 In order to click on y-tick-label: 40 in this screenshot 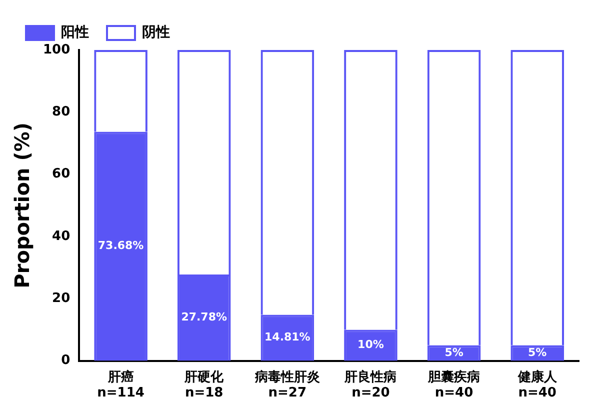, I will do `click(61, 236)`.